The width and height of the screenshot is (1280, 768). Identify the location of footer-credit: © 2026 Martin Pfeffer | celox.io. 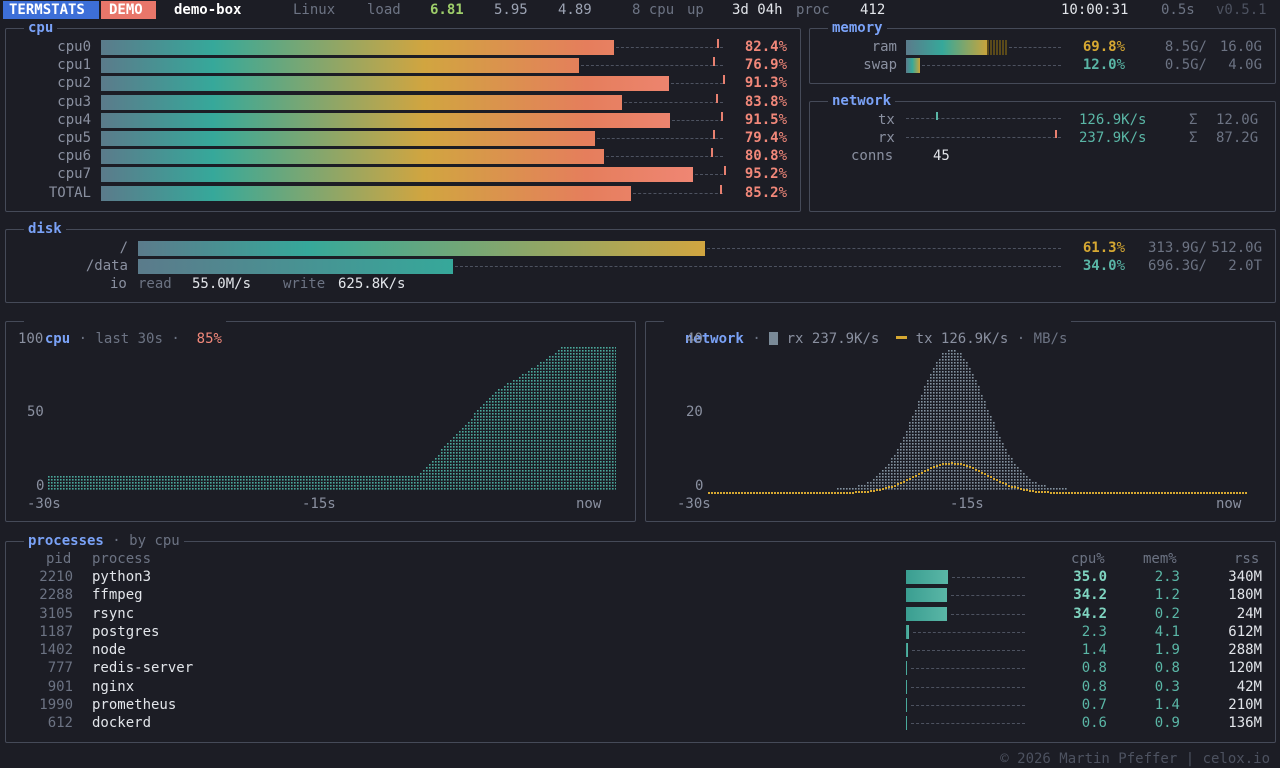
(1135, 759).